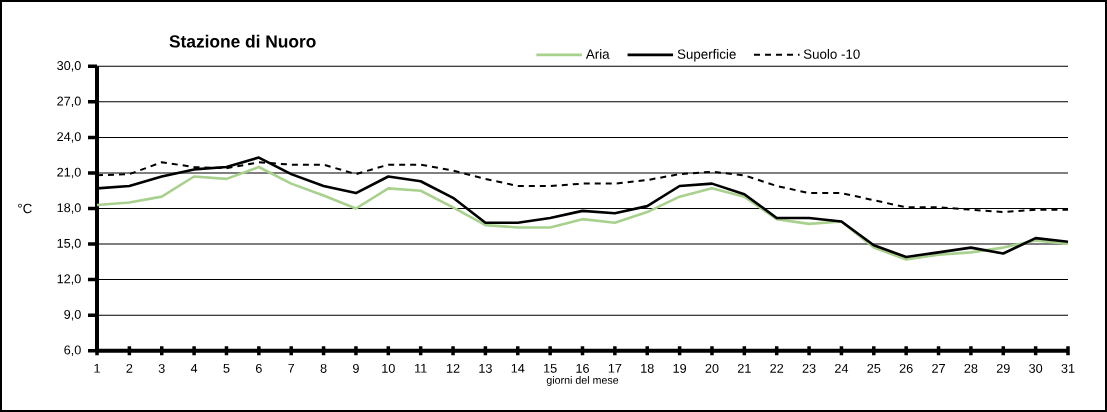 Image resolution: width=1107 pixels, height=412 pixels. Describe the element at coordinates (831, 54) in the screenshot. I see `legend-label: Suolo -10` at that location.